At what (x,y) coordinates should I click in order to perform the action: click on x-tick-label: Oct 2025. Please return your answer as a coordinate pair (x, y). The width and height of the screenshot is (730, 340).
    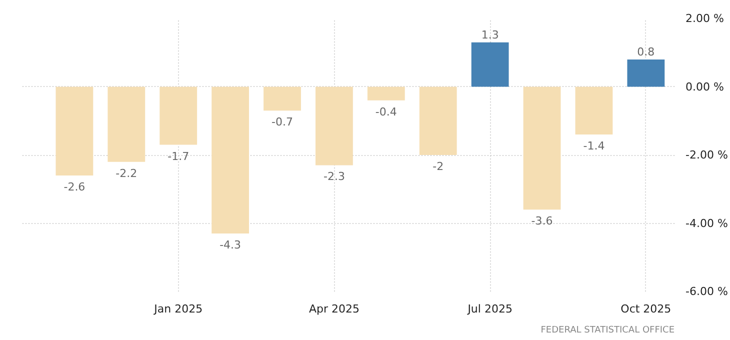
    Looking at the image, I should click on (646, 309).